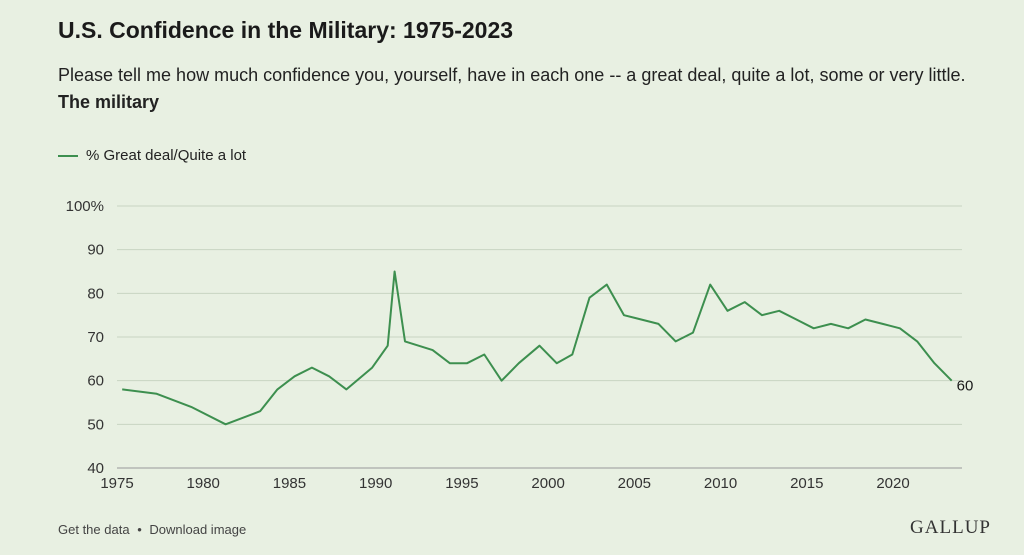 The height and width of the screenshot is (555, 1024). Describe the element at coordinates (85, 206) in the screenshot. I see `y-tick-label: 100%` at that location.